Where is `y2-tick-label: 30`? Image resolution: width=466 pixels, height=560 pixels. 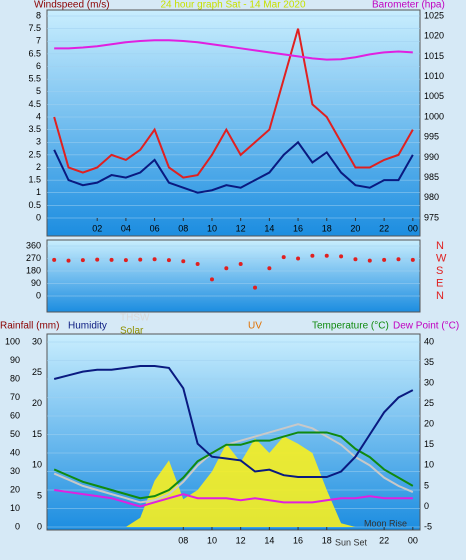 y2-tick-label: 30 is located at coordinates (429, 382).